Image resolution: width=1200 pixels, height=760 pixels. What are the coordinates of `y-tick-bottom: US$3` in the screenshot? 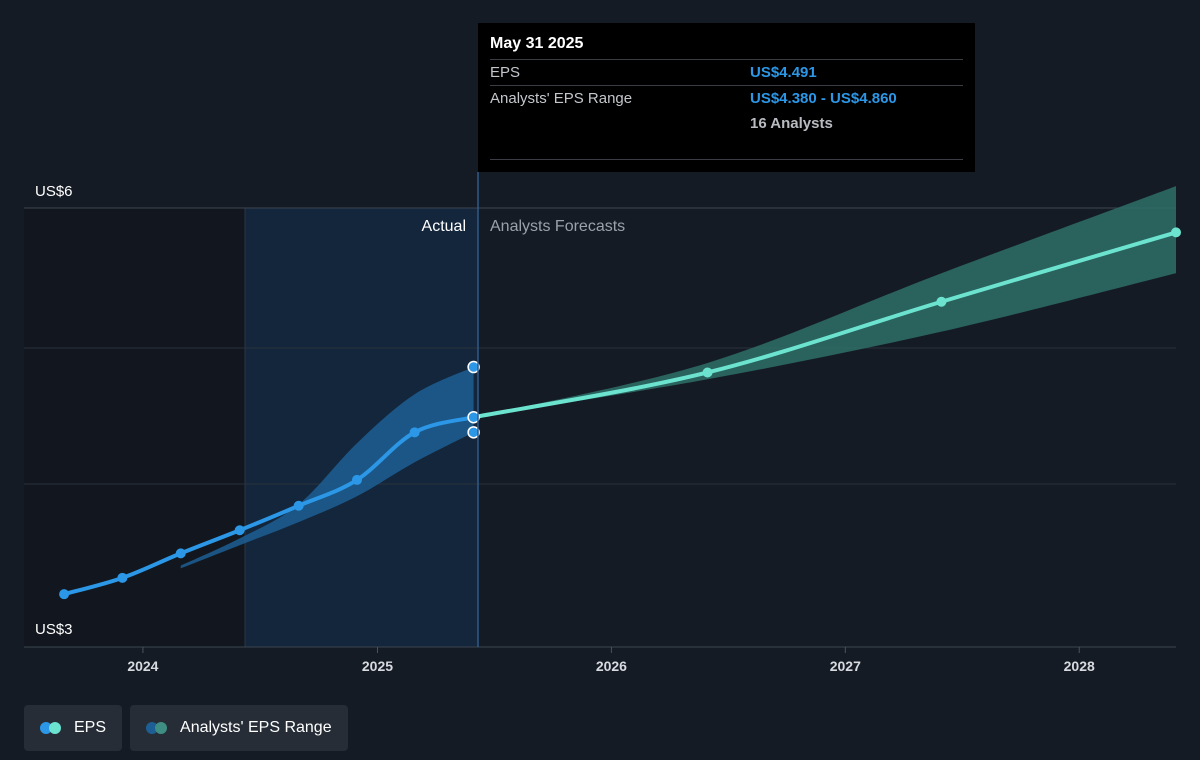 It's located at (54, 629).